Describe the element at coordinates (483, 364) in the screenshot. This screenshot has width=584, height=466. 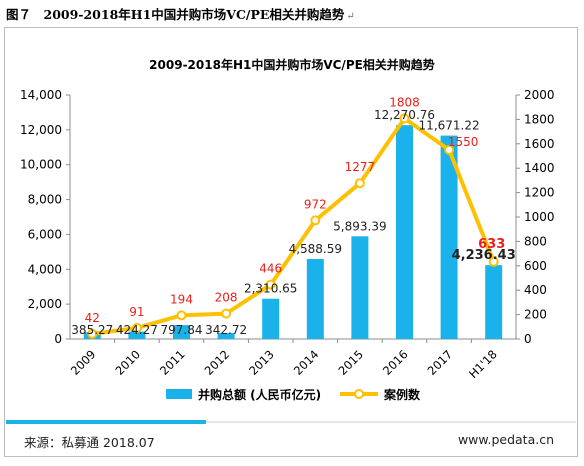
I see `x-tick-label: H1'18` at that location.